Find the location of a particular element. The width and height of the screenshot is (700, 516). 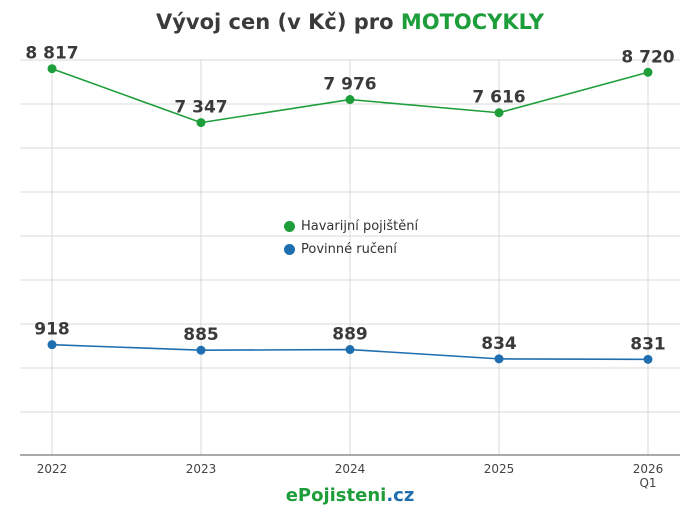

legend-label-povinne: Povinné ručení is located at coordinates (349, 249).